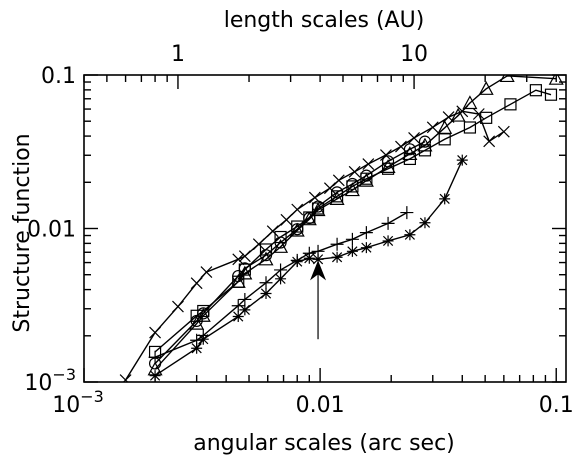 This screenshot has height=466, width=584. I want to click on annotation-arrow, so click(318, 300).